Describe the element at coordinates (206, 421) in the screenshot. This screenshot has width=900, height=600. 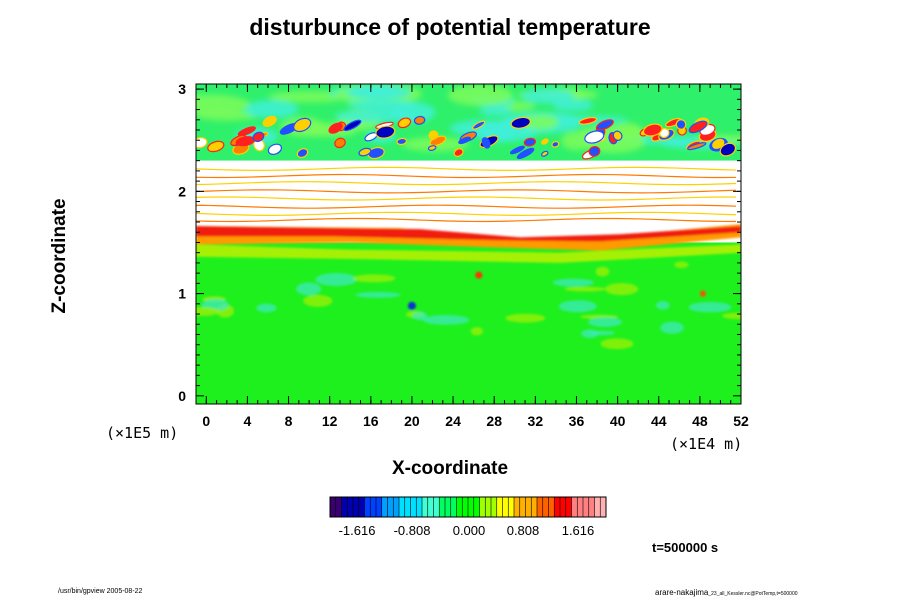
I see `x-tick-label: 0` at that location.